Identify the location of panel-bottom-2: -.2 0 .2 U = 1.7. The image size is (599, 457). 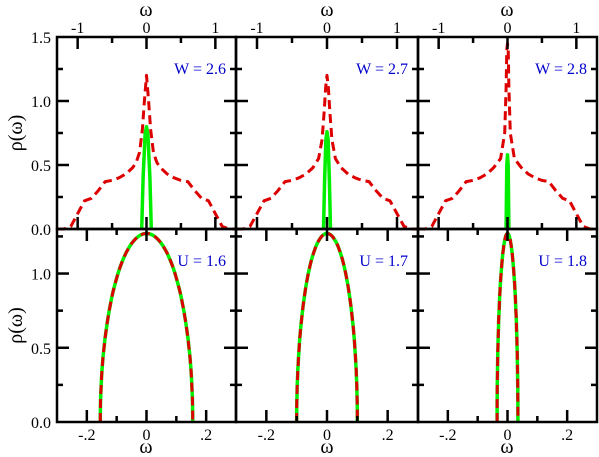
(327, 335).